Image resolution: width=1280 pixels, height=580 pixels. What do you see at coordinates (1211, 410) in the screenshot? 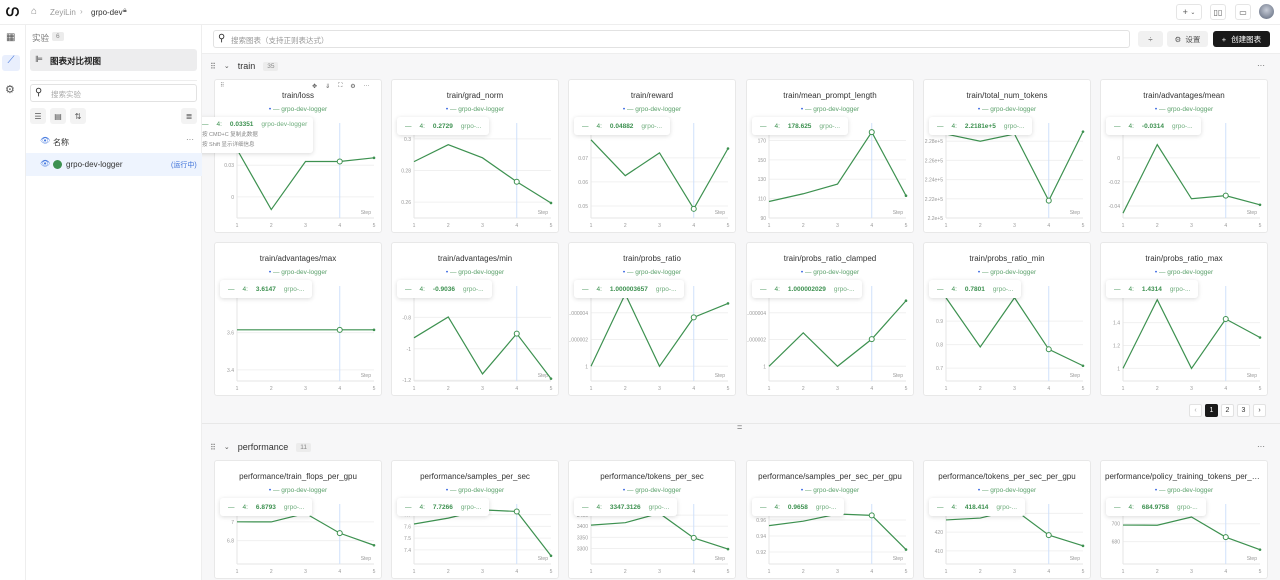
I see `page-button: 1` at bounding box center [1211, 410].